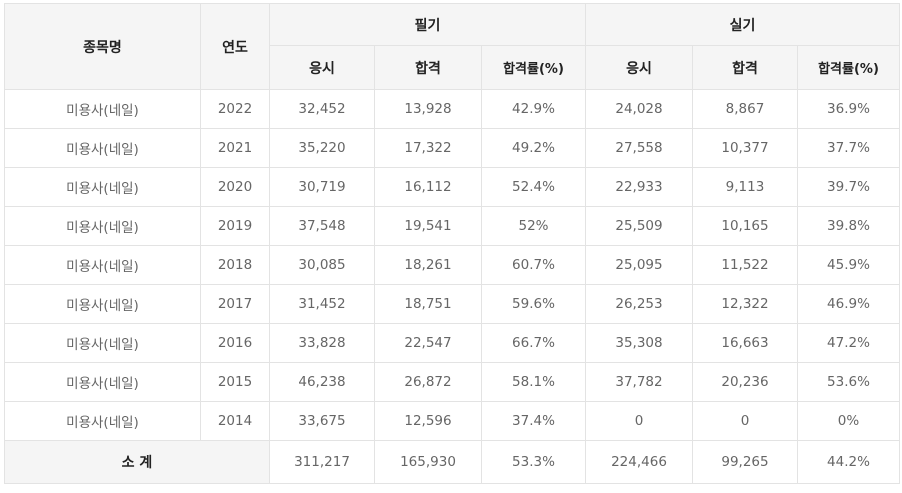  Describe the element at coordinates (235, 382) in the screenshot. I see `cell-year: 2015` at that location.